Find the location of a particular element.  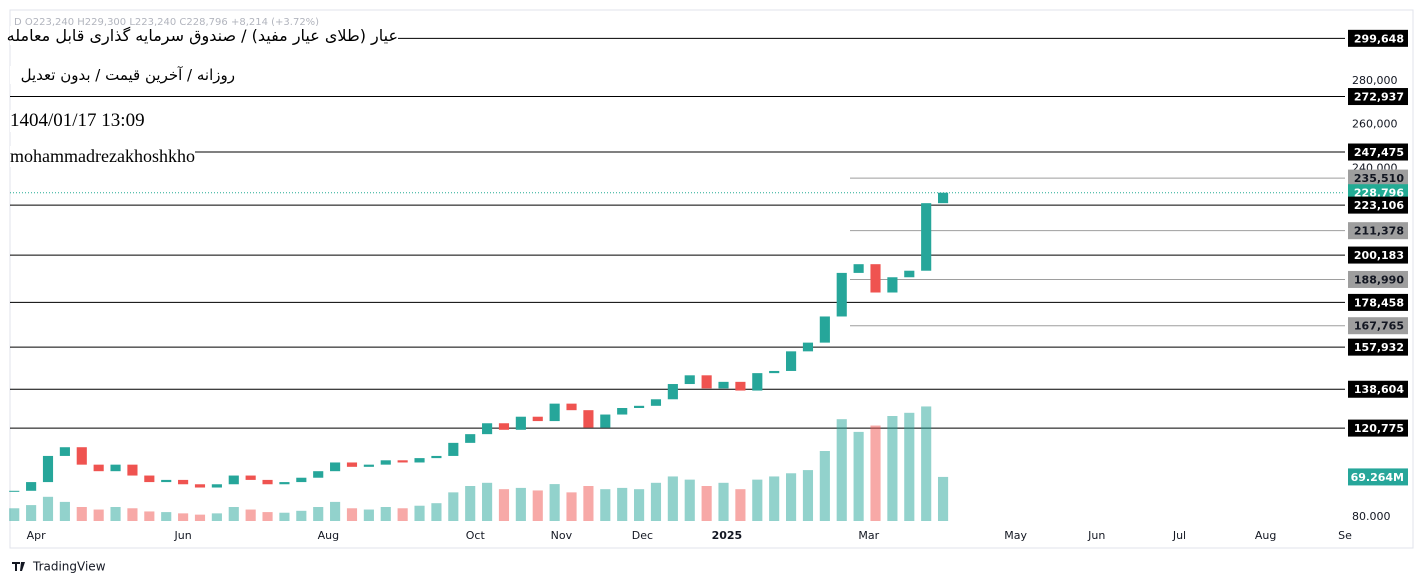

y-tick-label: 260,000 is located at coordinates (1375, 124).